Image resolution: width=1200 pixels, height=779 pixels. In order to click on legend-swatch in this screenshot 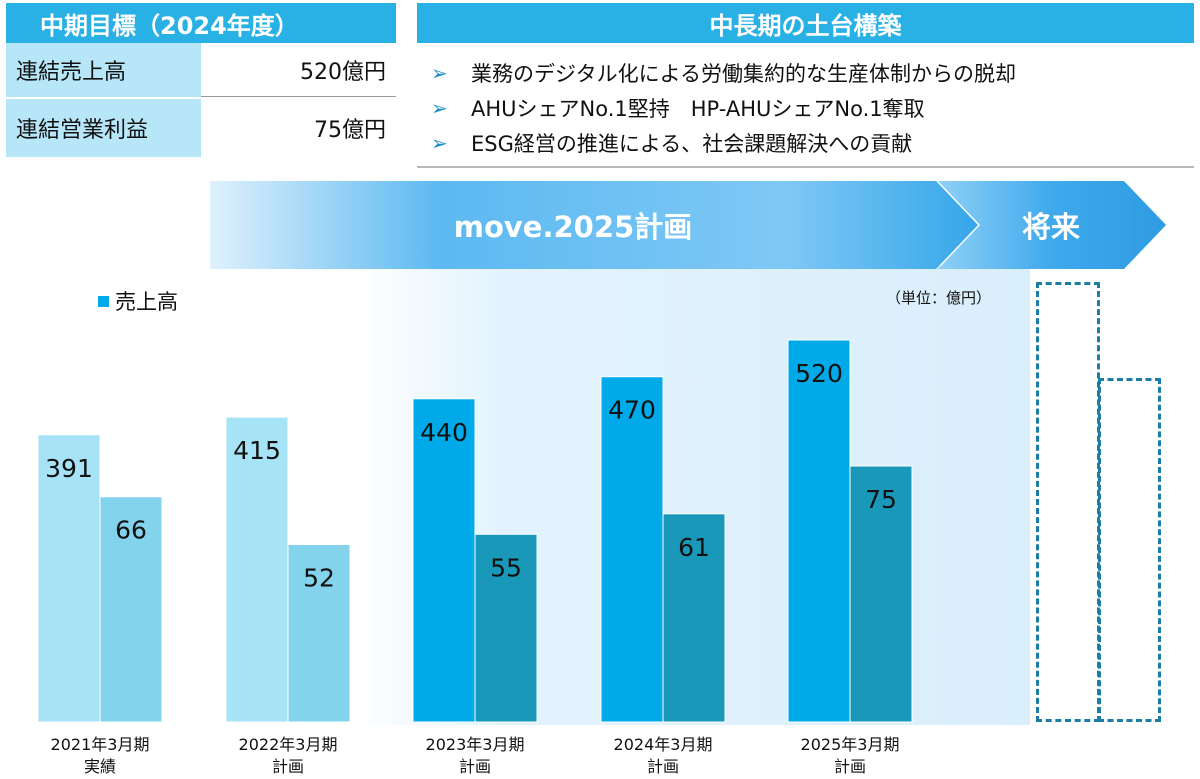, I will do `click(103, 301)`.